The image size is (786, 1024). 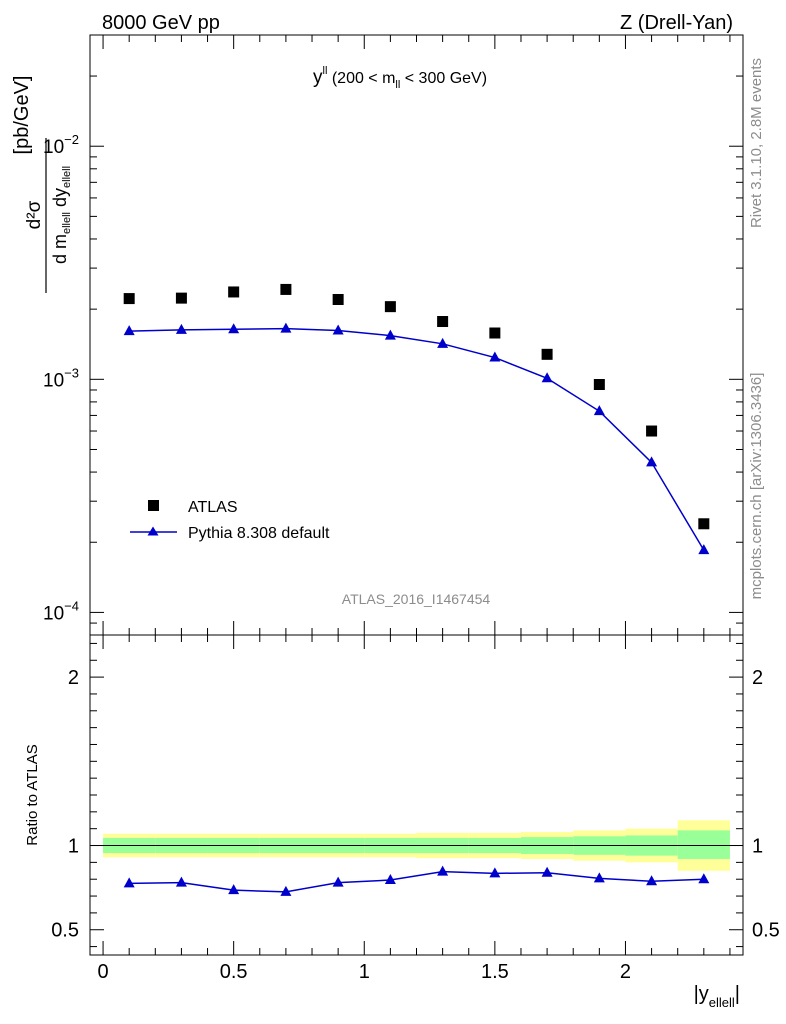 What do you see at coordinates (73, 678) in the screenshot?
I see `y-tick-label: 2` at bounding box center [73, 678].